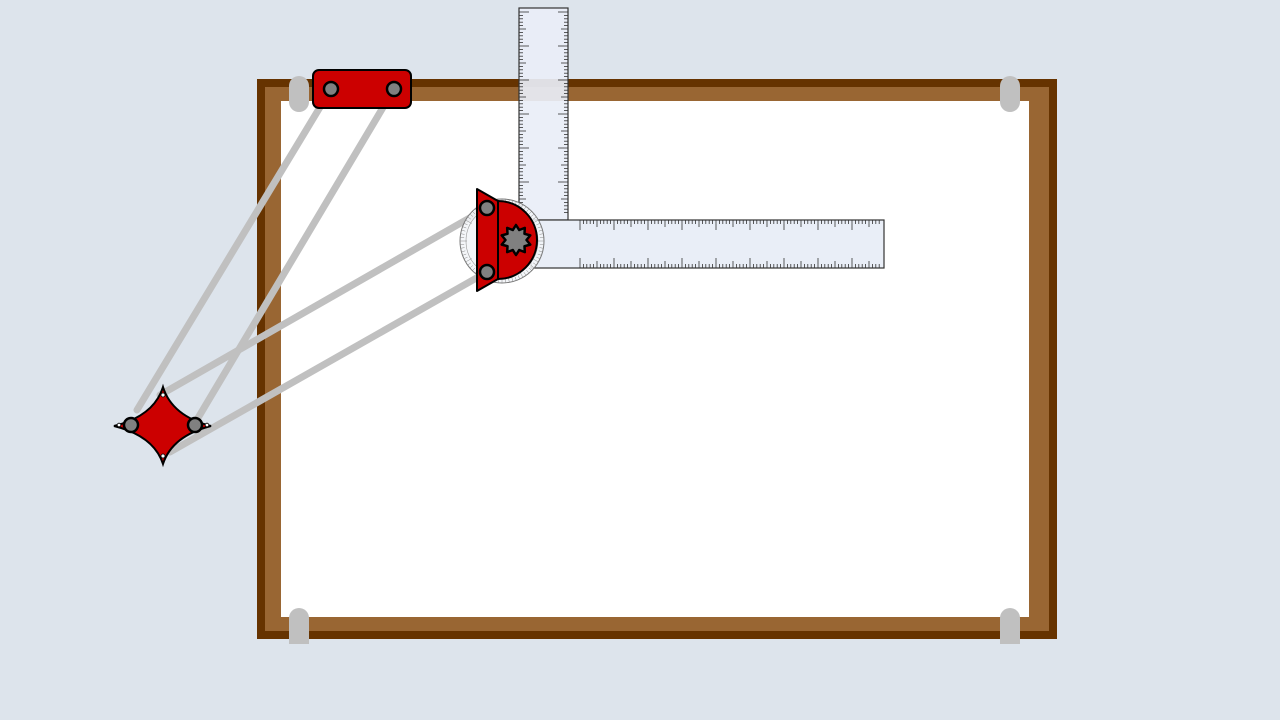 This screenshot has width=1280, height=720. I want to click on head-pivot-bottom, so click(487, 272).